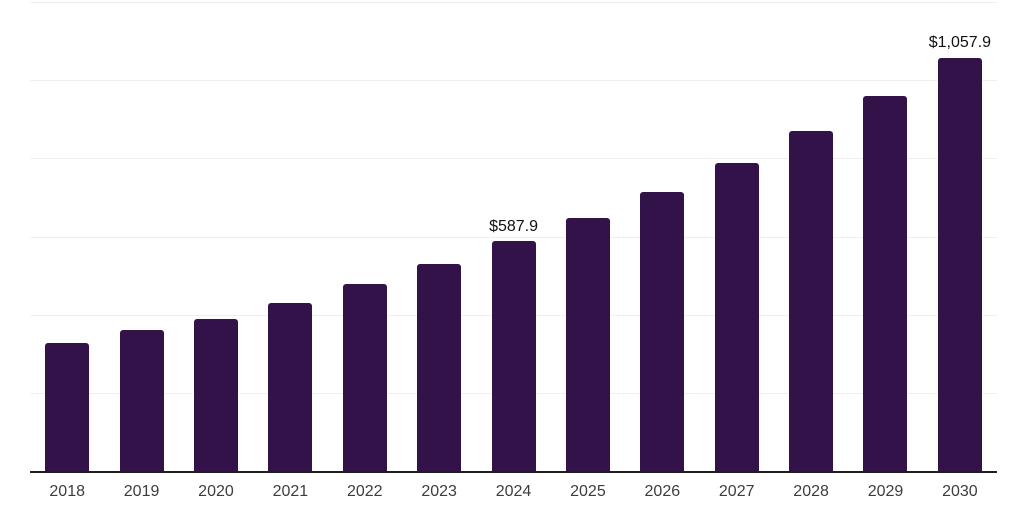  Describe the element at coordinates (439, 367) in the screenshot. I see `bar-2023` at that location.